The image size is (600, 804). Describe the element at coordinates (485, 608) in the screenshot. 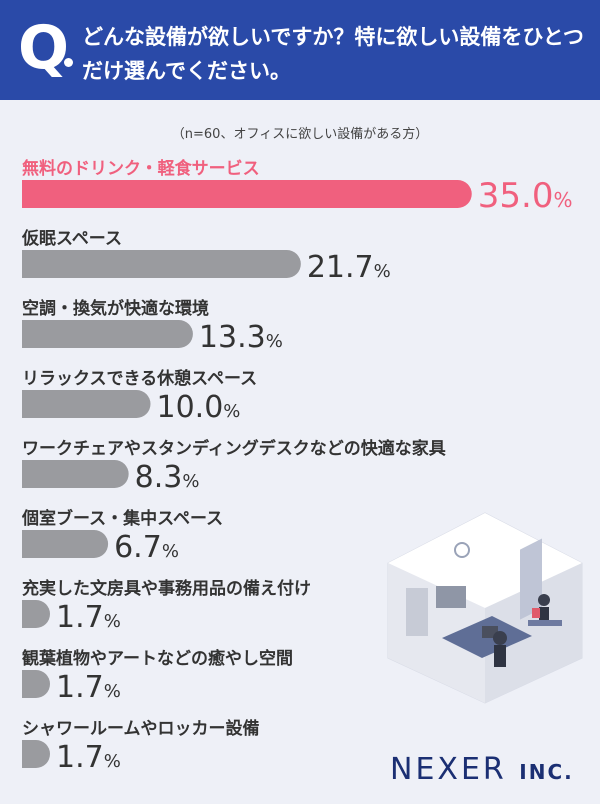

I see `office-illustration-icon` at that location.